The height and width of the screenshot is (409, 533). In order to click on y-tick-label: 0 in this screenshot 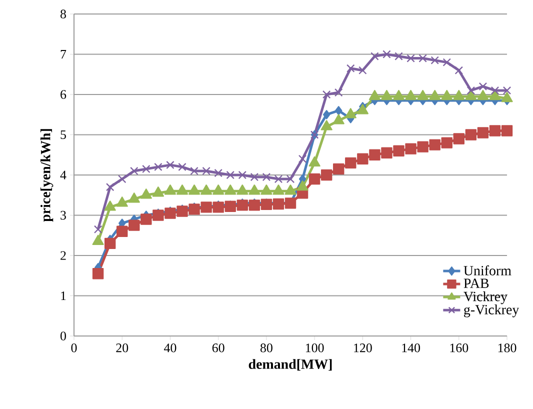, I will do `click(63, 336)`.